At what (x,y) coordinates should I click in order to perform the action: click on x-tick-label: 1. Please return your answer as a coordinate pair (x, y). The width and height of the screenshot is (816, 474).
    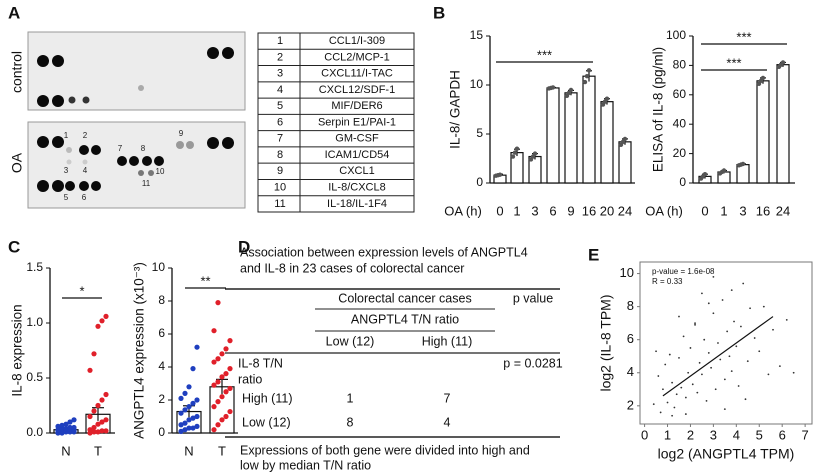
    Looking at the image, I should click on (723, 210).